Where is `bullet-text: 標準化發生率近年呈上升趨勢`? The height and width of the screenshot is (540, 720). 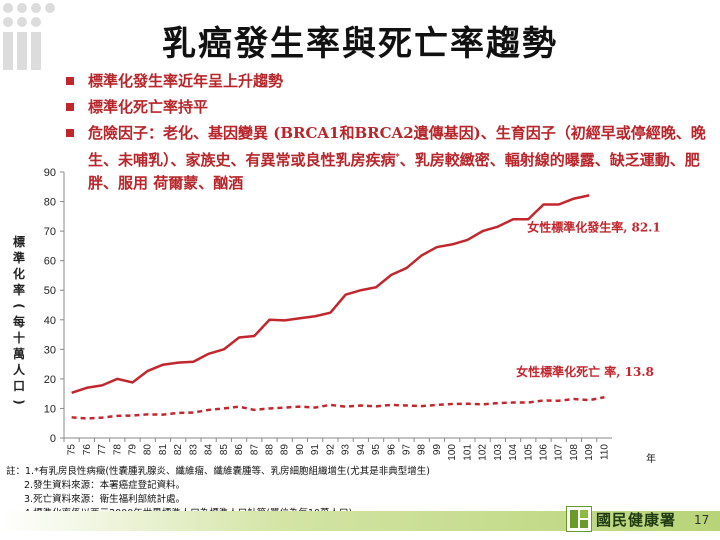
bullet-text: 標準化發生率近年呈上升趨勢 is located at coordinates (186, 81).